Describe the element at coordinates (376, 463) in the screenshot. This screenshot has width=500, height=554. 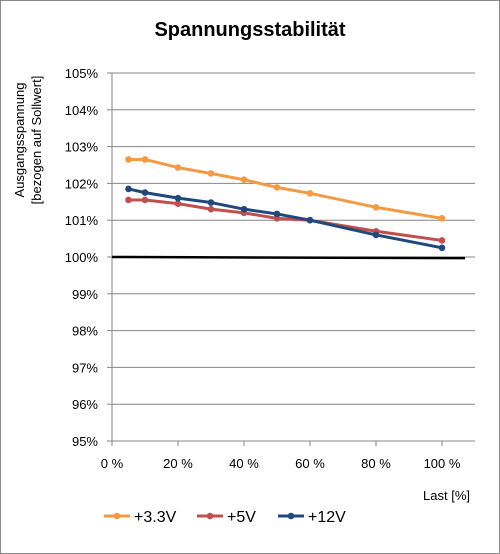
I see `x-tick-label: 80 %` at that location.